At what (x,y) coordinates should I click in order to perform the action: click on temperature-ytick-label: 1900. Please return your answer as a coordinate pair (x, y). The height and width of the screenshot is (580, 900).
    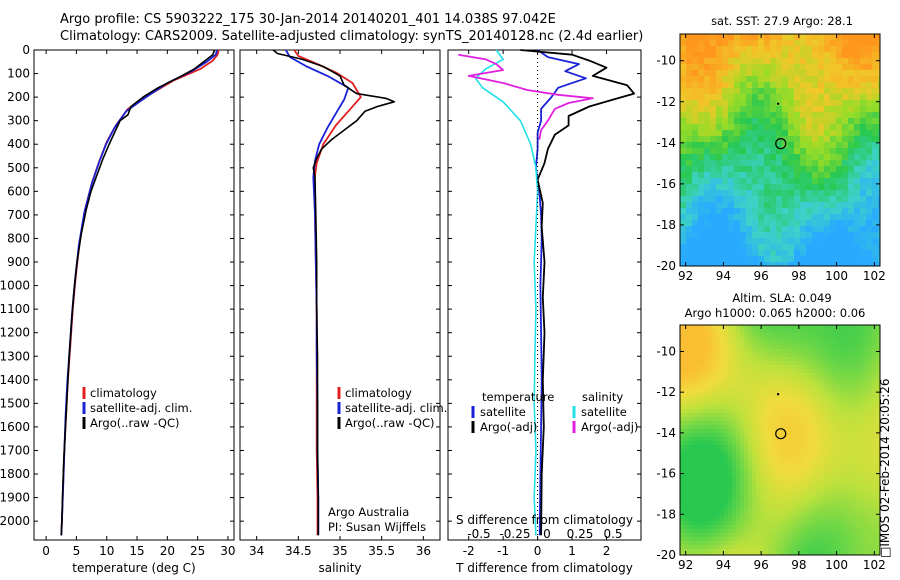
    Looking at the image, I should click on (15, 498).